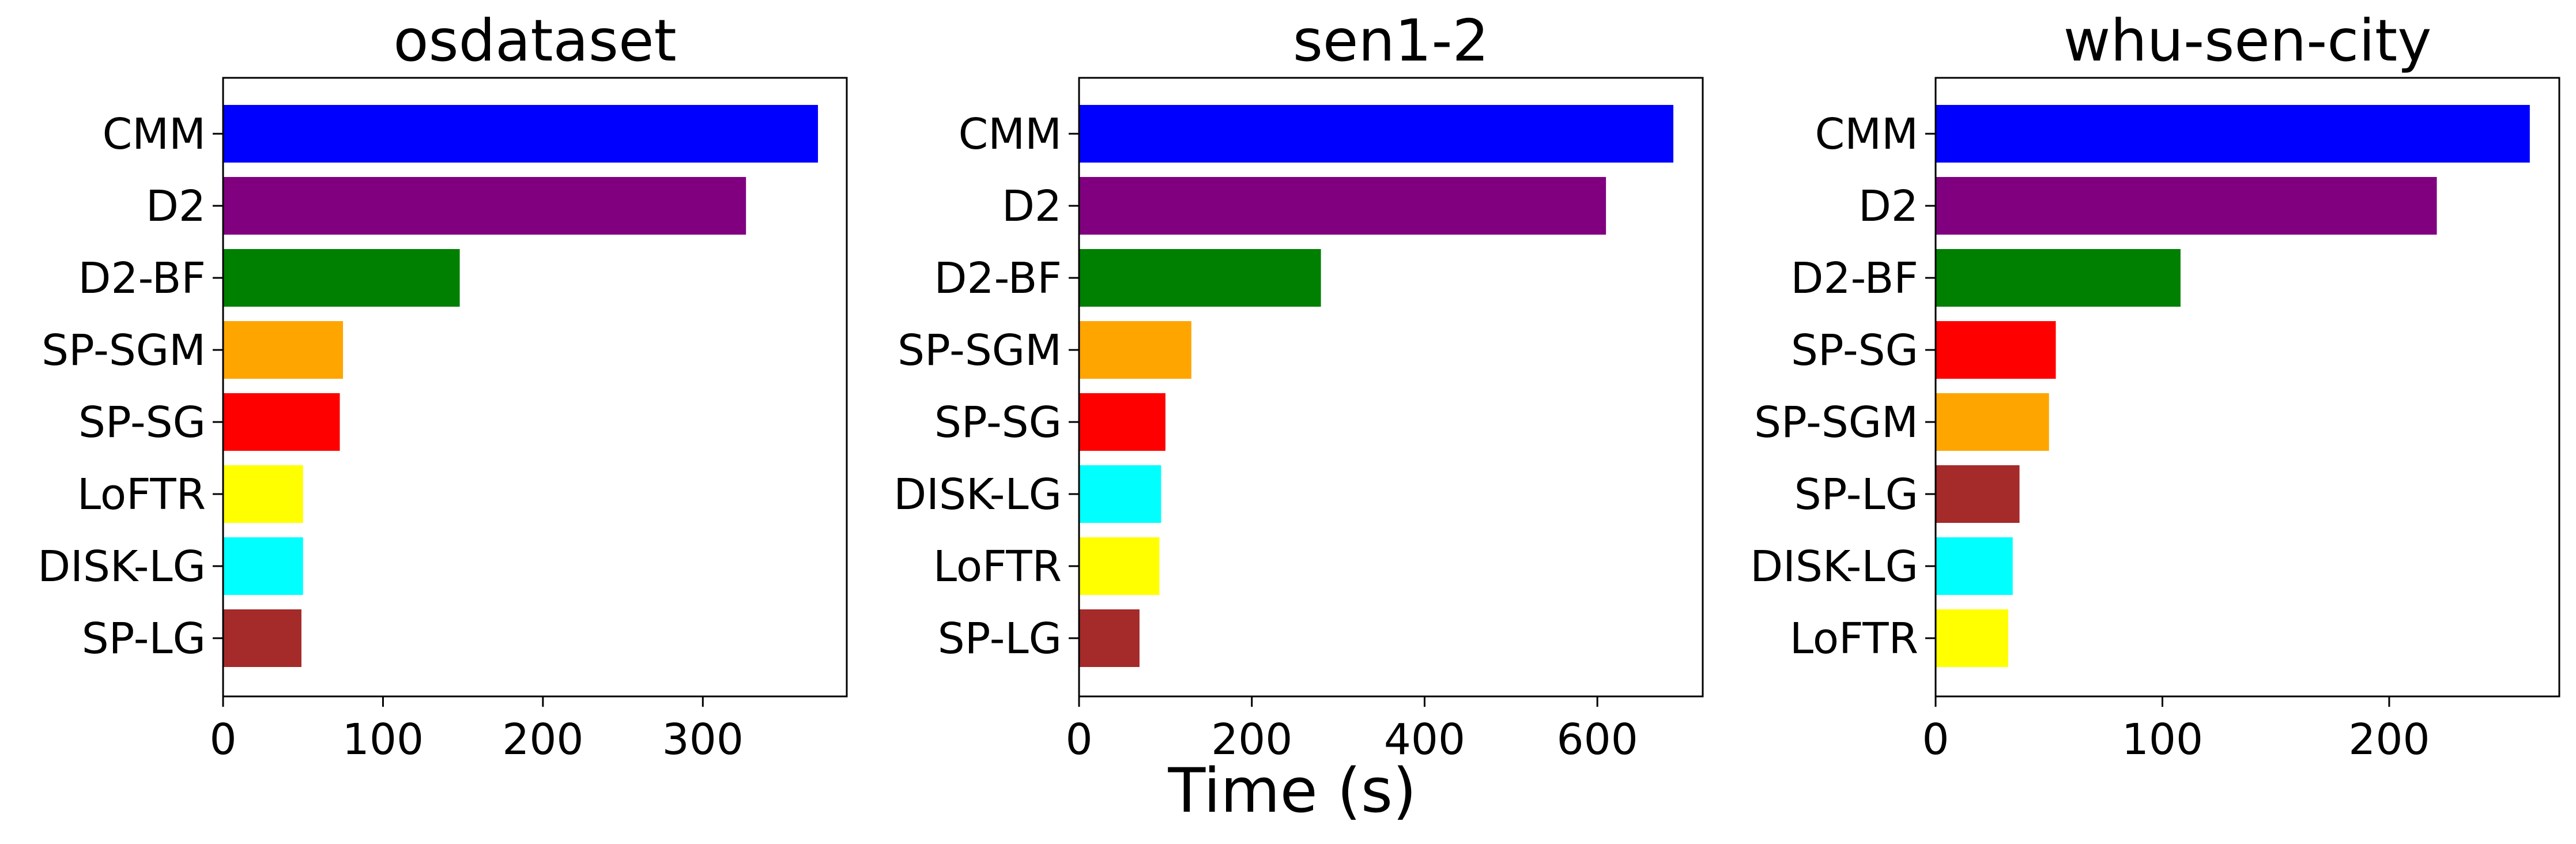  I want to click on x-tick-label: 600, so click(1597, 739).